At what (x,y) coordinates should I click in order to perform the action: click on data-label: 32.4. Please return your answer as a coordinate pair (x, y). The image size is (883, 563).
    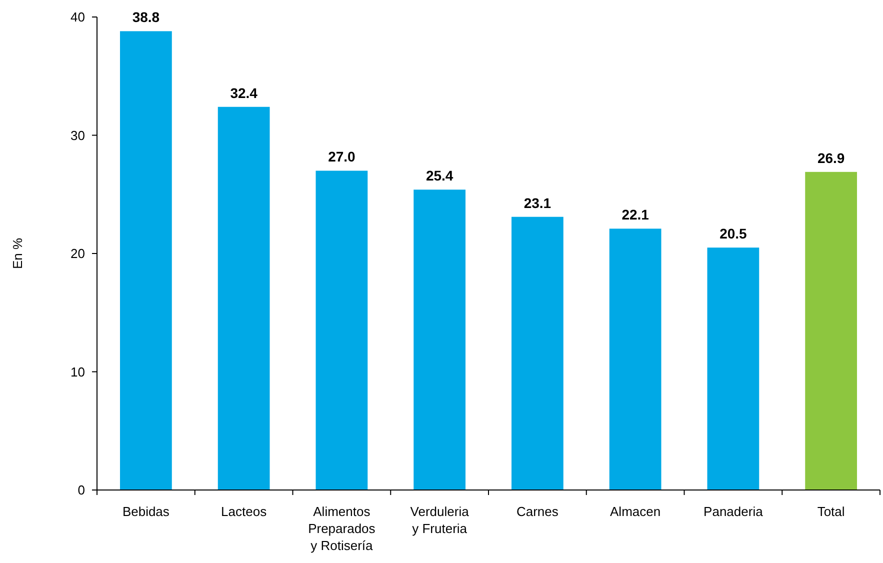
    Looking at the image, I should click on (244, 92).